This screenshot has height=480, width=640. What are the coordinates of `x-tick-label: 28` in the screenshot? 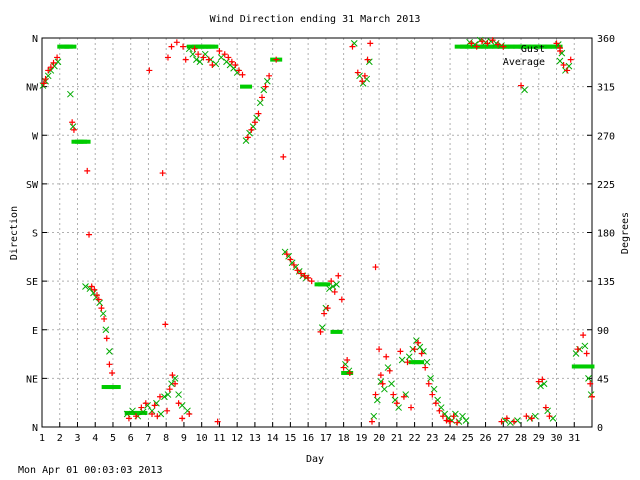 It's located at (521, 438).